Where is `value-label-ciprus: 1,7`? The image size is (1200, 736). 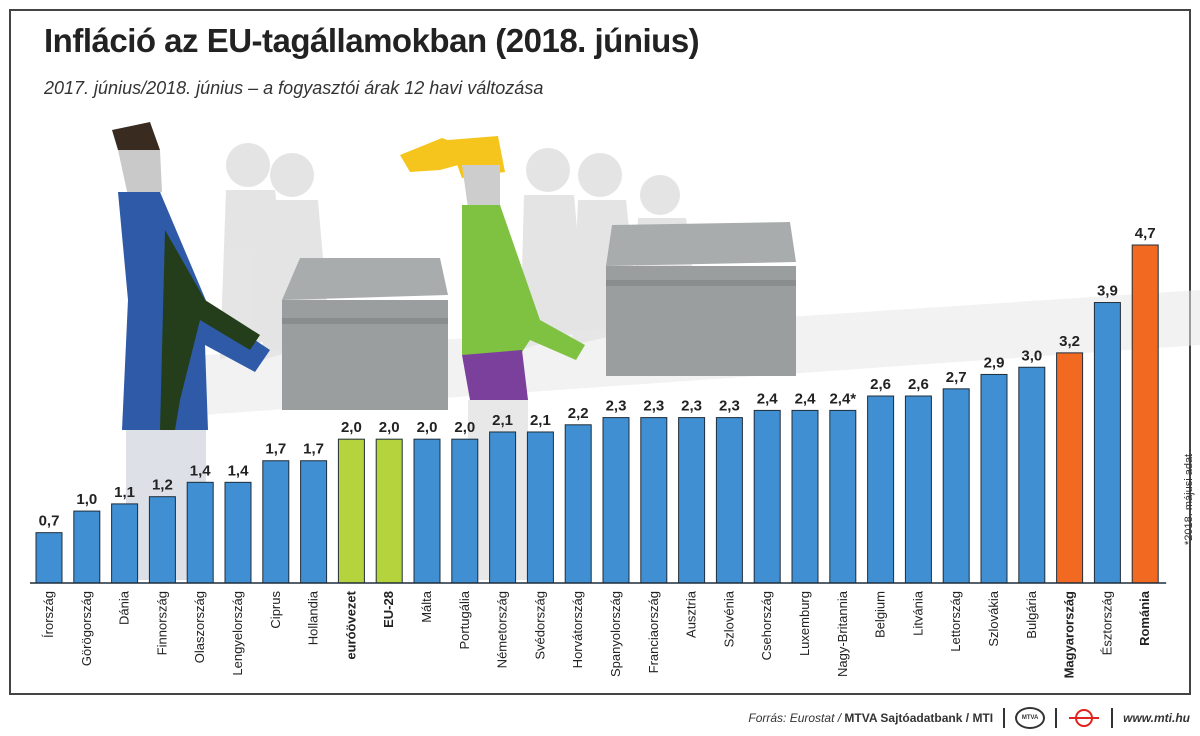 value-label-ciprus: 1,7 is located at coordinates (275, 449).